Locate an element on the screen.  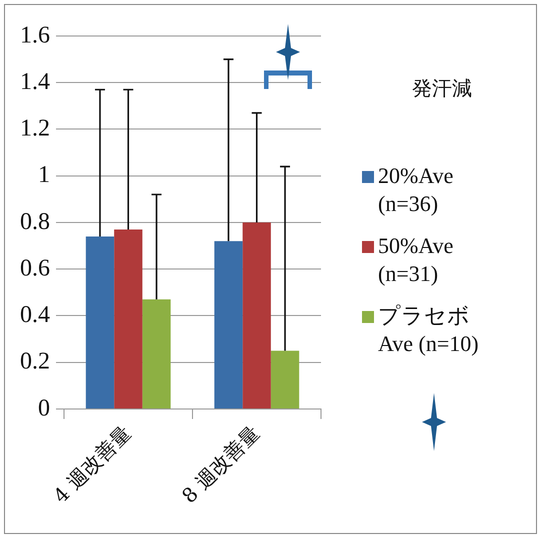
y-tick-label: 1 is located at coordinates (44, 175).